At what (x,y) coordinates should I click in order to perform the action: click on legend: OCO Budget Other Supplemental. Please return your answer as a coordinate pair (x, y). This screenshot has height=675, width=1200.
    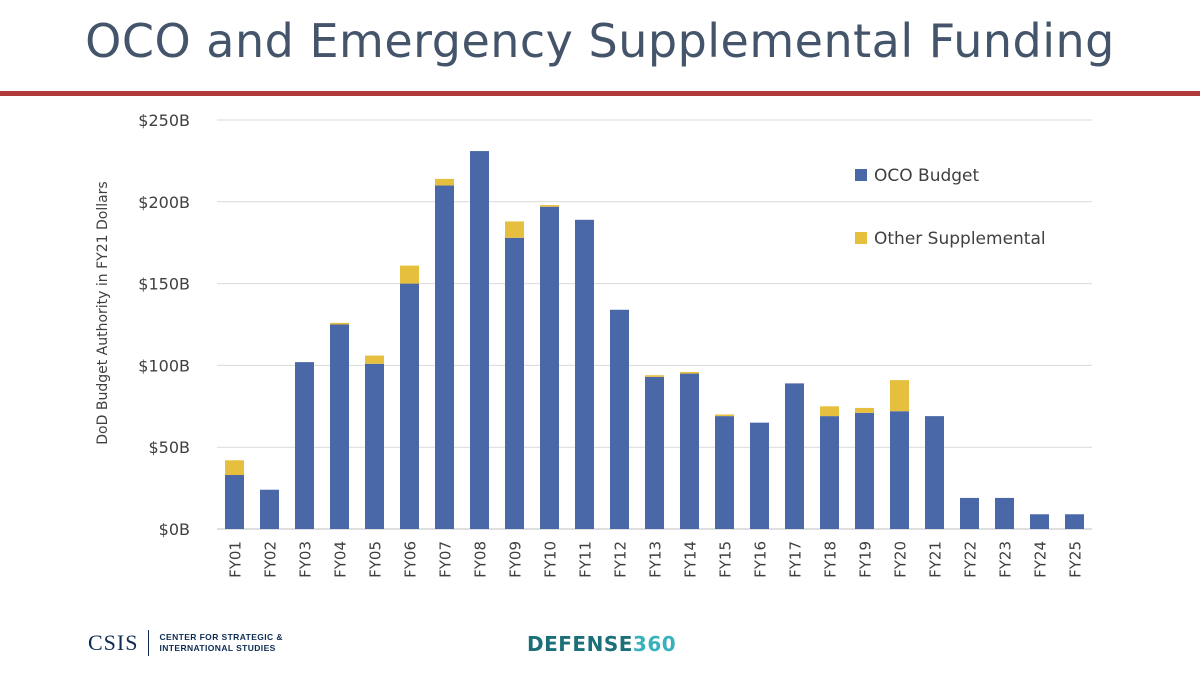
    Looking at the image, I should click on (950, 207).